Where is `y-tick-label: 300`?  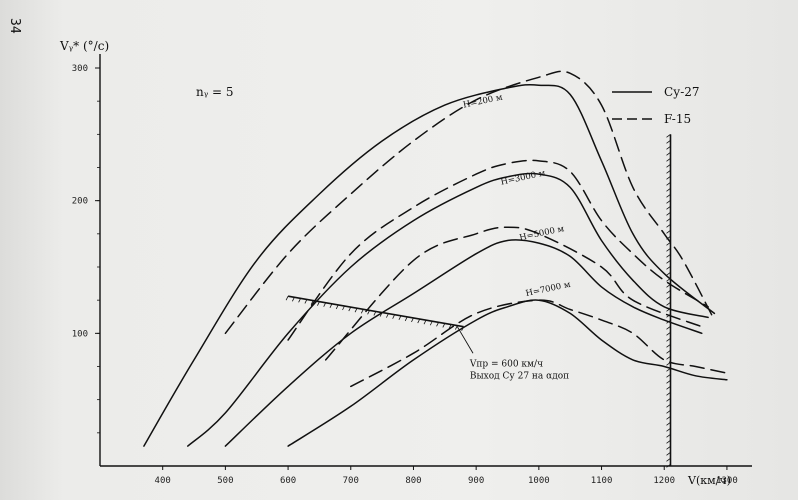 y-tick-label: 300 is located at coordinates (80, 69).